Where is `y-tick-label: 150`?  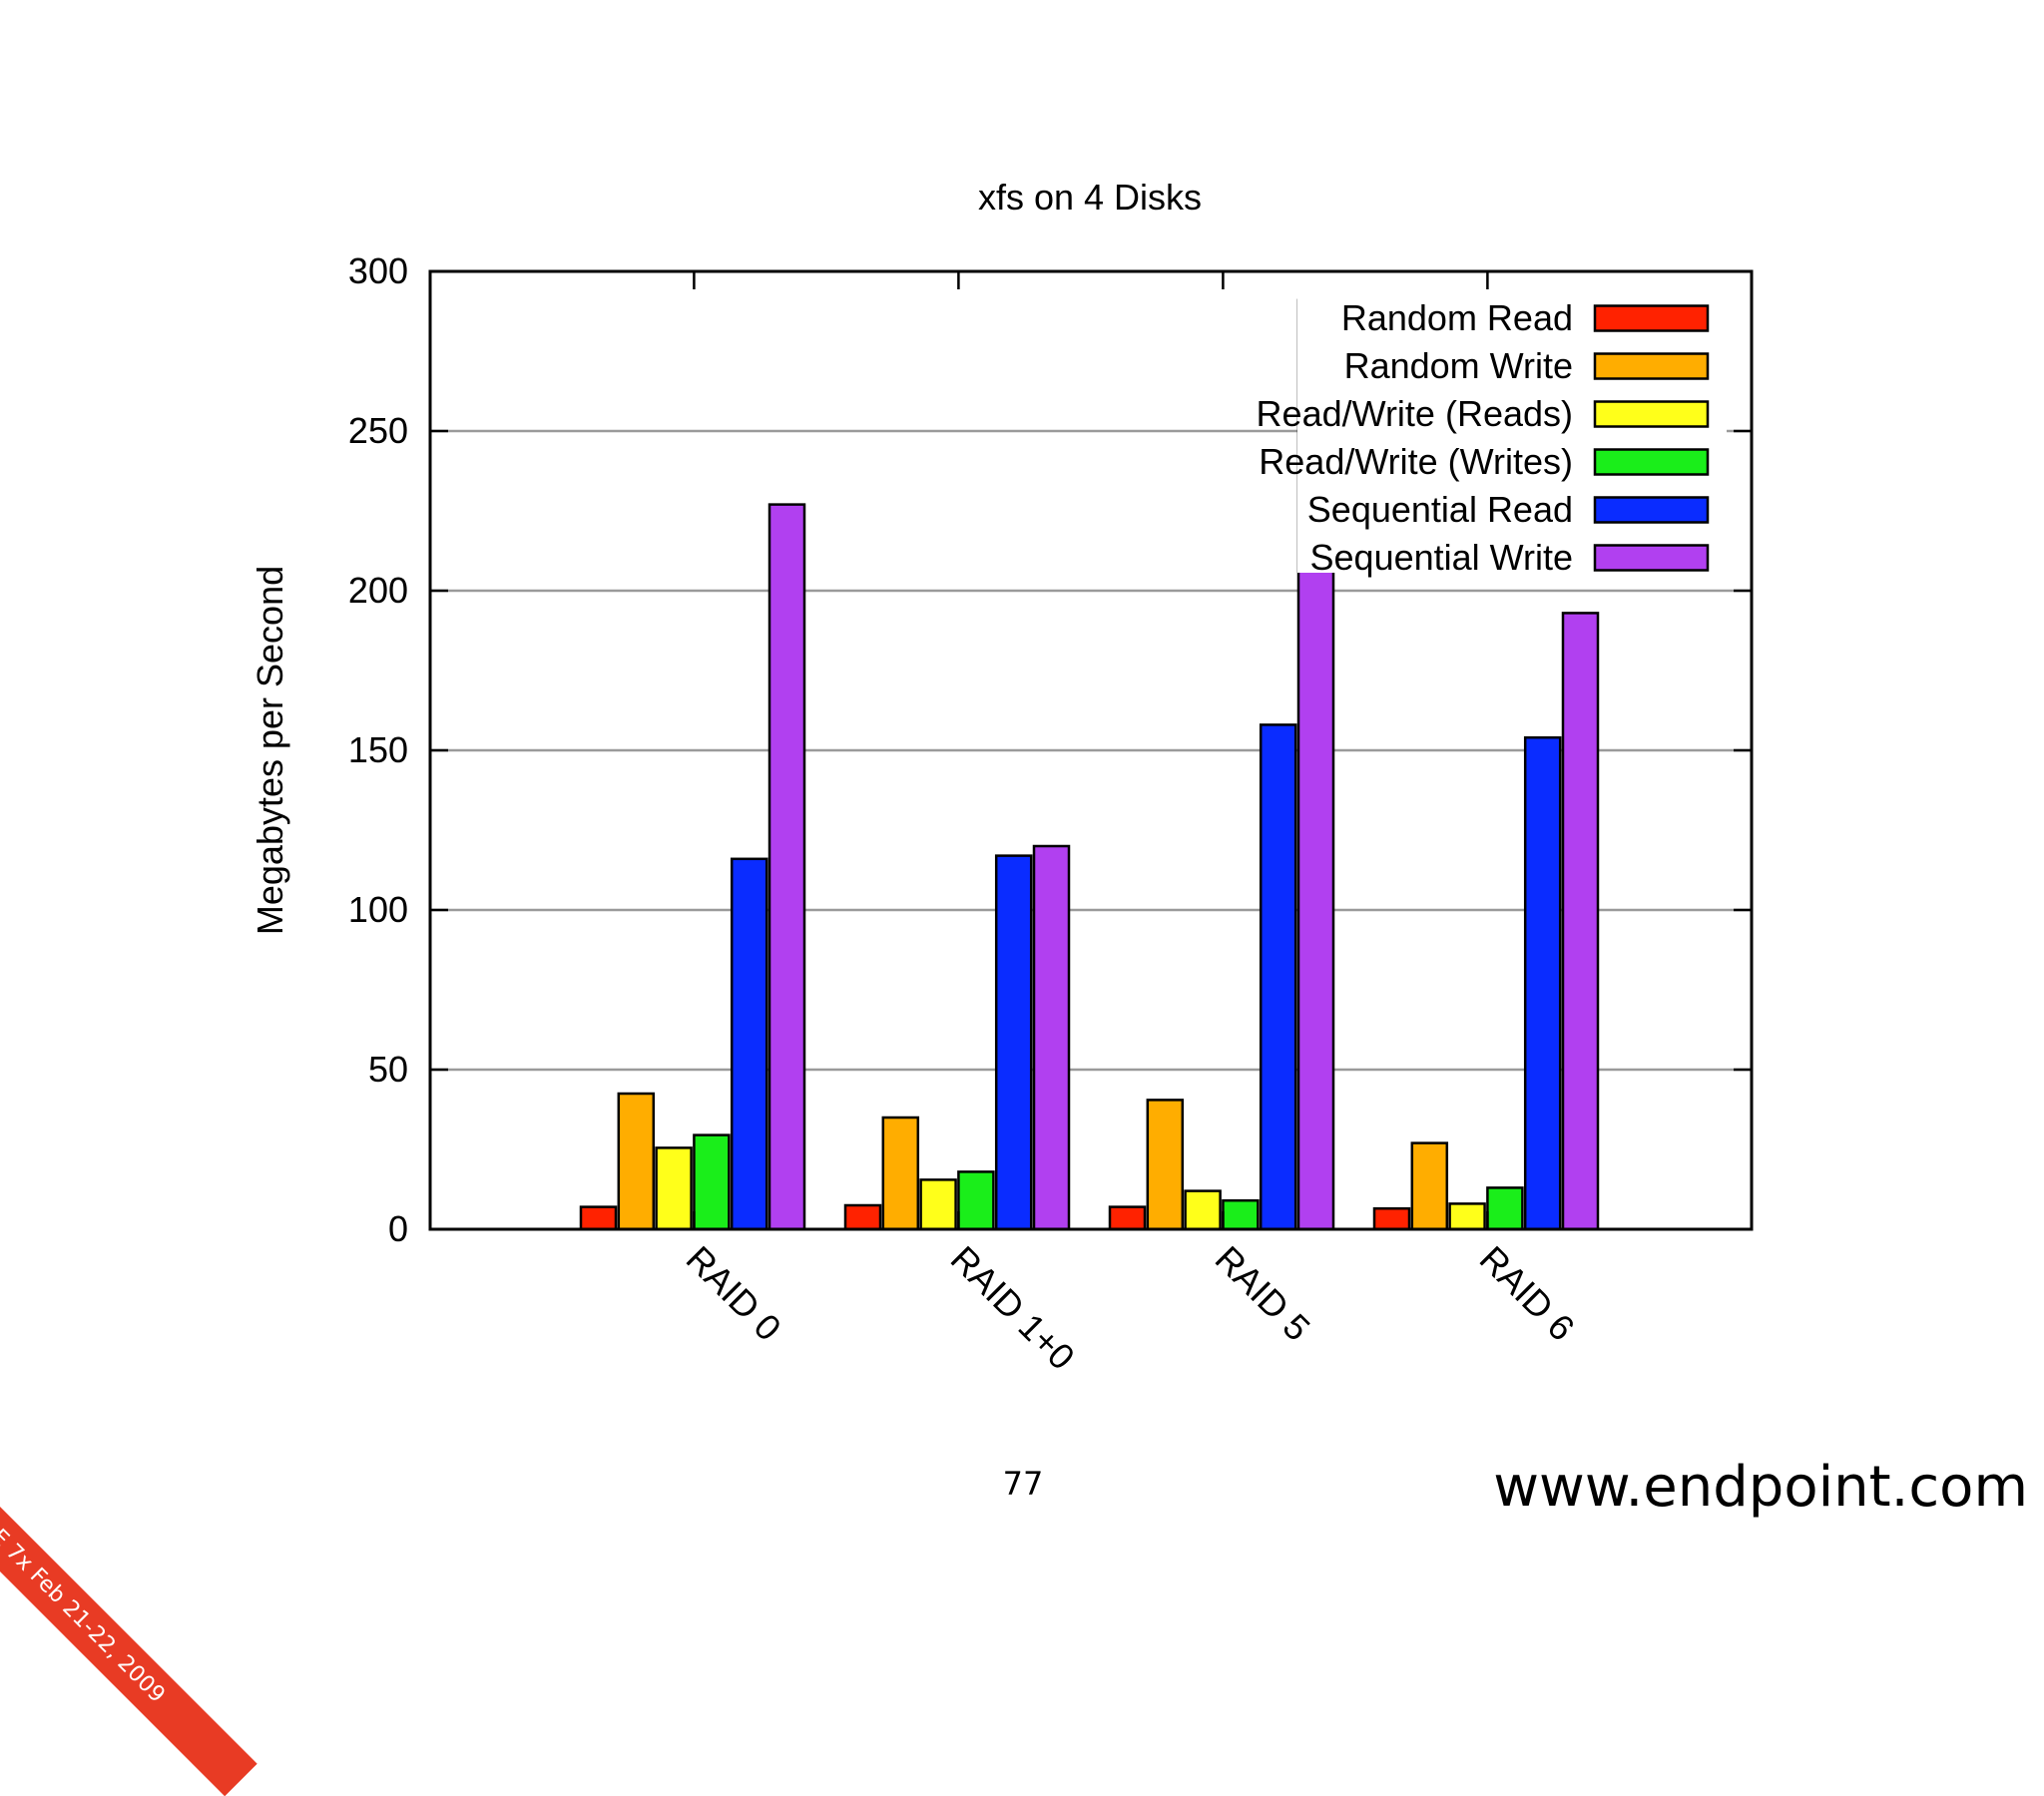
y-tick-label: 150 is located at coordinates (378, 749).